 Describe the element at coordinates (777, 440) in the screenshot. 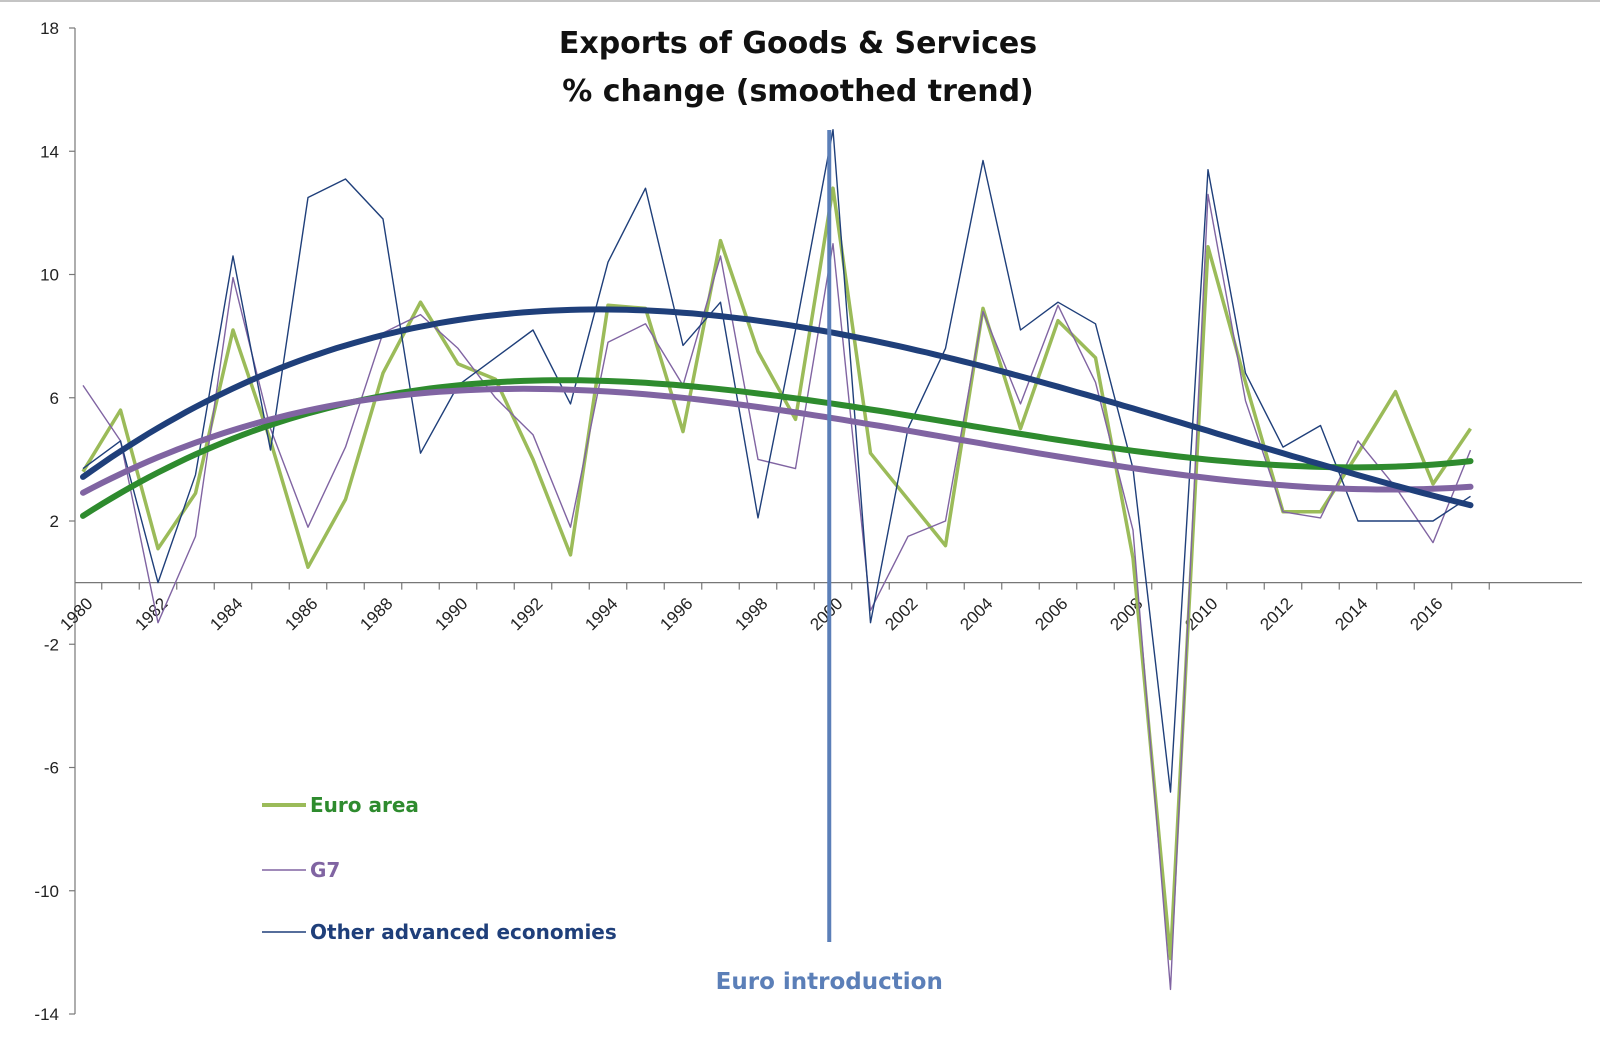

I see `trend-line-g7` at that location.